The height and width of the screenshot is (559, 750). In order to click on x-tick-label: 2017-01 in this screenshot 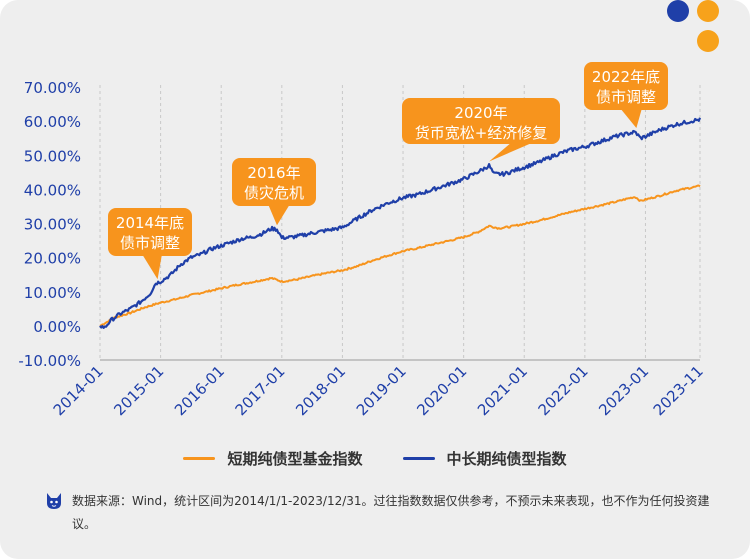, I will do `click(260, 390)`.